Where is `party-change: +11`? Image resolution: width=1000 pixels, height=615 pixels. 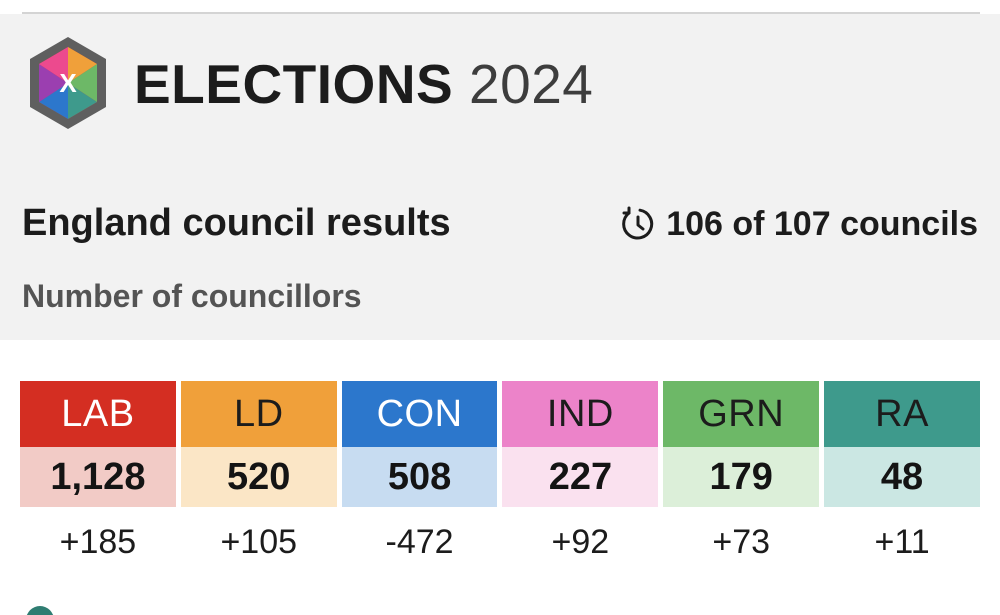 party-change: +11 is located at coordinates (902, 541).